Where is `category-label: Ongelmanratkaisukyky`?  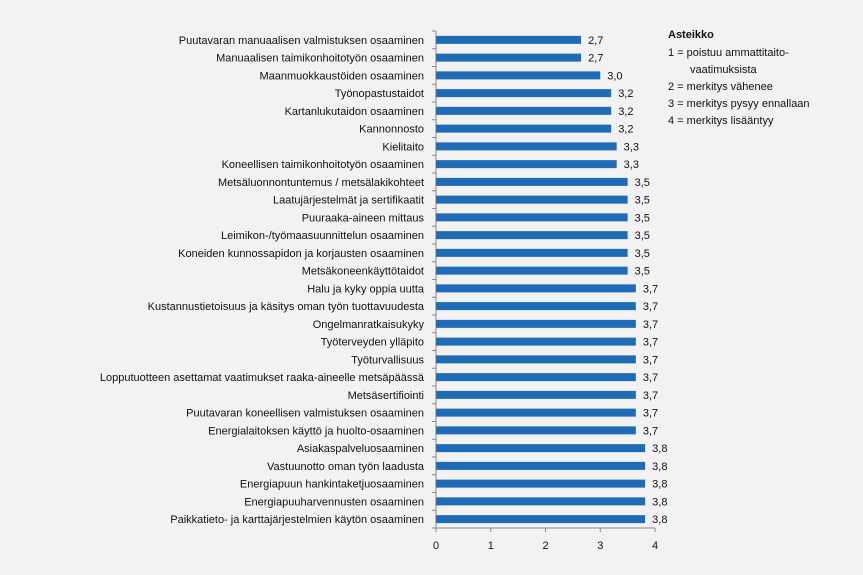 category-label: Ongelmanratkaisukyky is located at coordinates (369, 325).